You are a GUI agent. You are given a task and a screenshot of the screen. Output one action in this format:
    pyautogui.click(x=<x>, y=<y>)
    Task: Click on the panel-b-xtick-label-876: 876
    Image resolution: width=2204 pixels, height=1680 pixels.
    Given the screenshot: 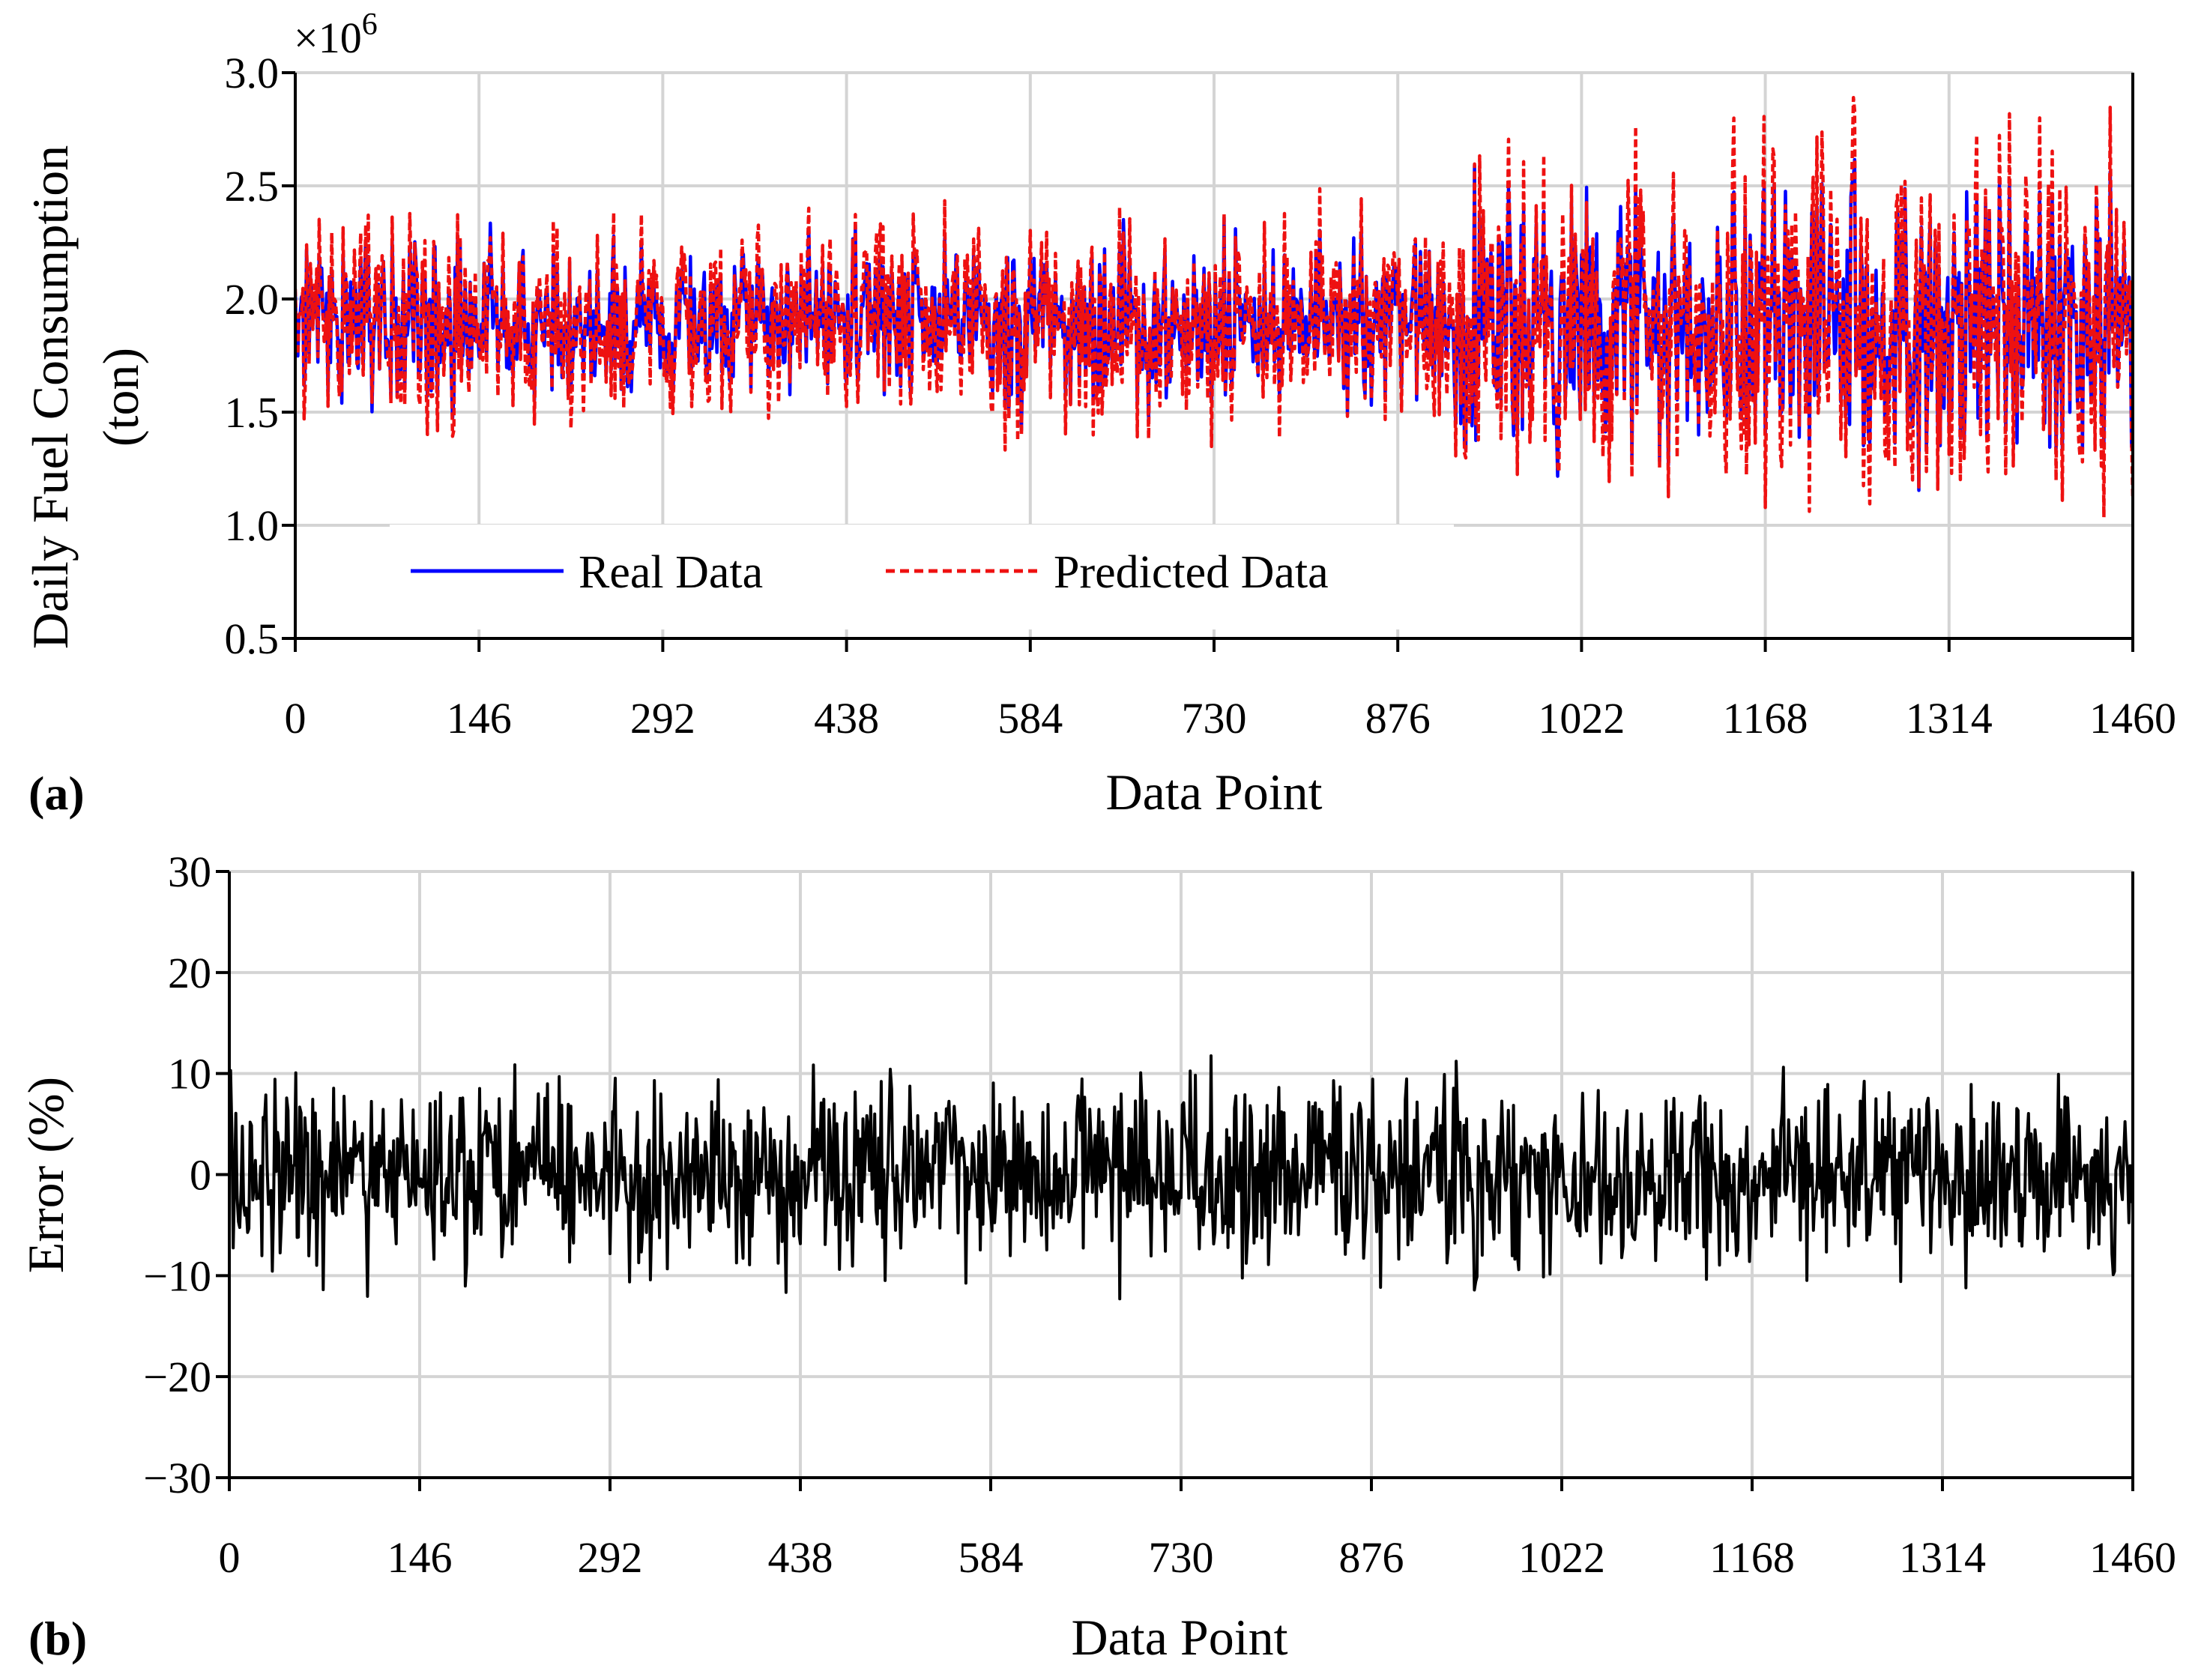 What is the action you would take?
    pyautogui.click(x=1371, y=1557)
    